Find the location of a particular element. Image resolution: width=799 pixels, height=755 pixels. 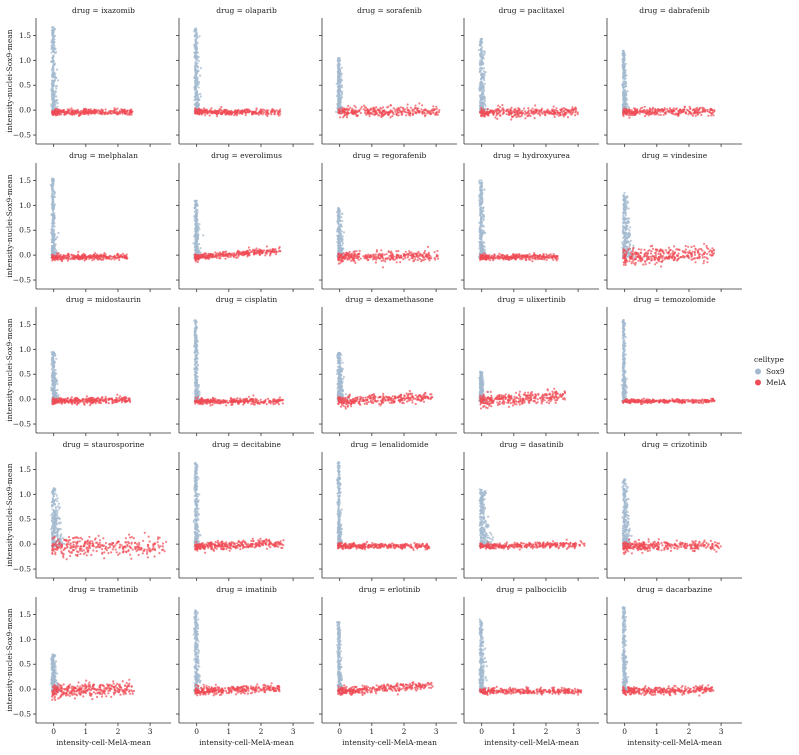

panel-title: drug = hydroxyurea is located at coordinates (531, 155).